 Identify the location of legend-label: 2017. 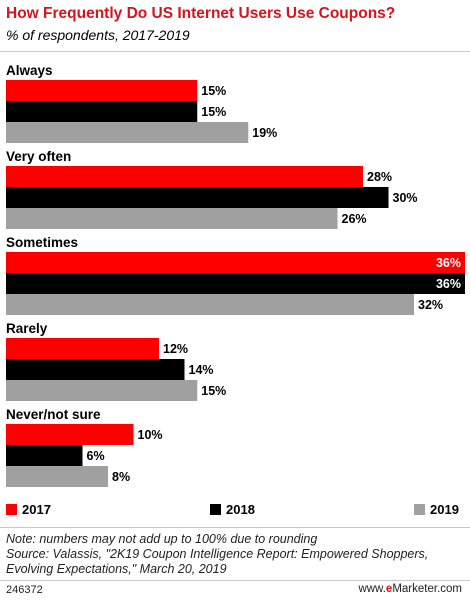
(36, 509).